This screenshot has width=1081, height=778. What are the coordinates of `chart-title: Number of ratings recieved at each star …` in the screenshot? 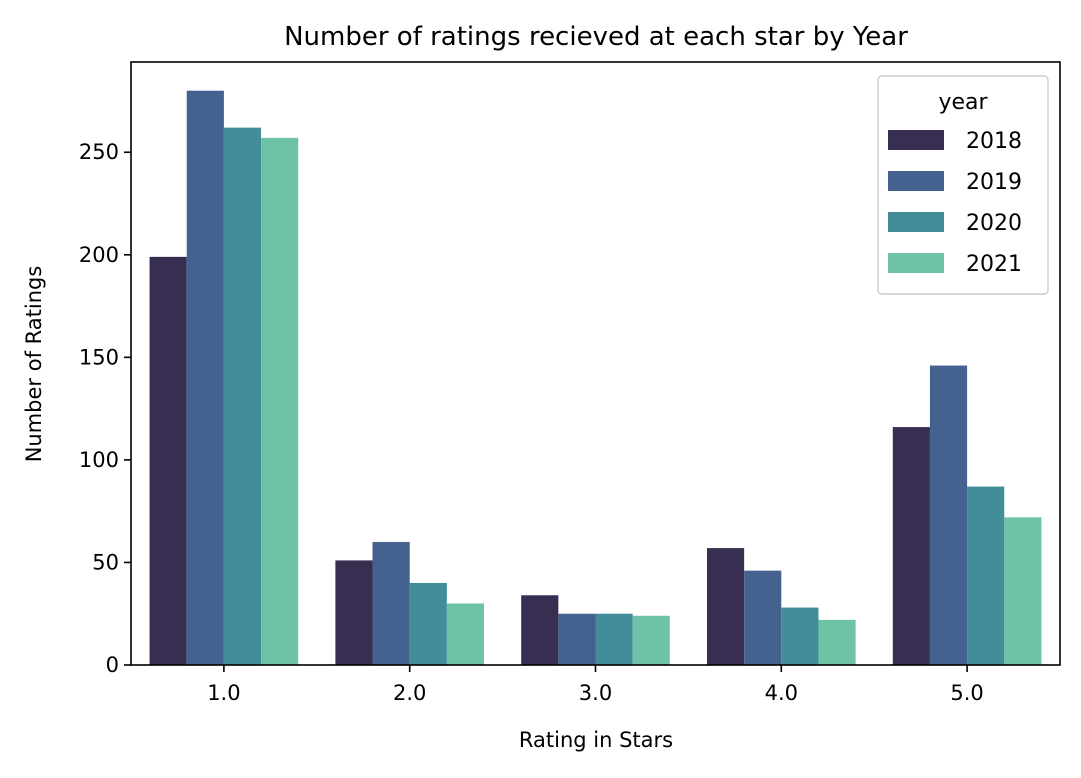 It's located at (596, 37).